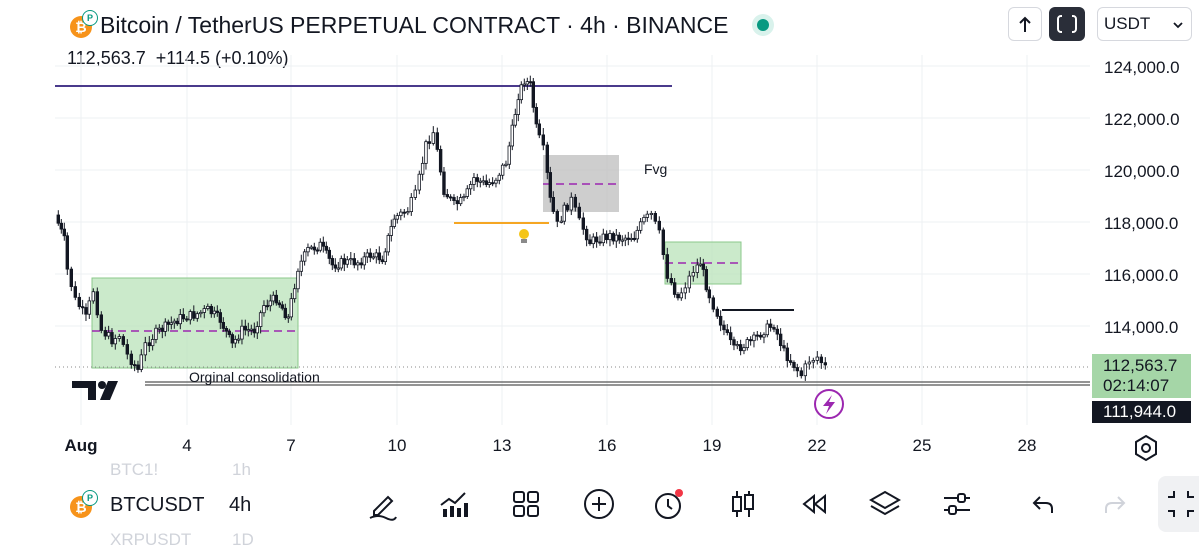  I want to click on chart-settings-icon, so click(1146, 448).